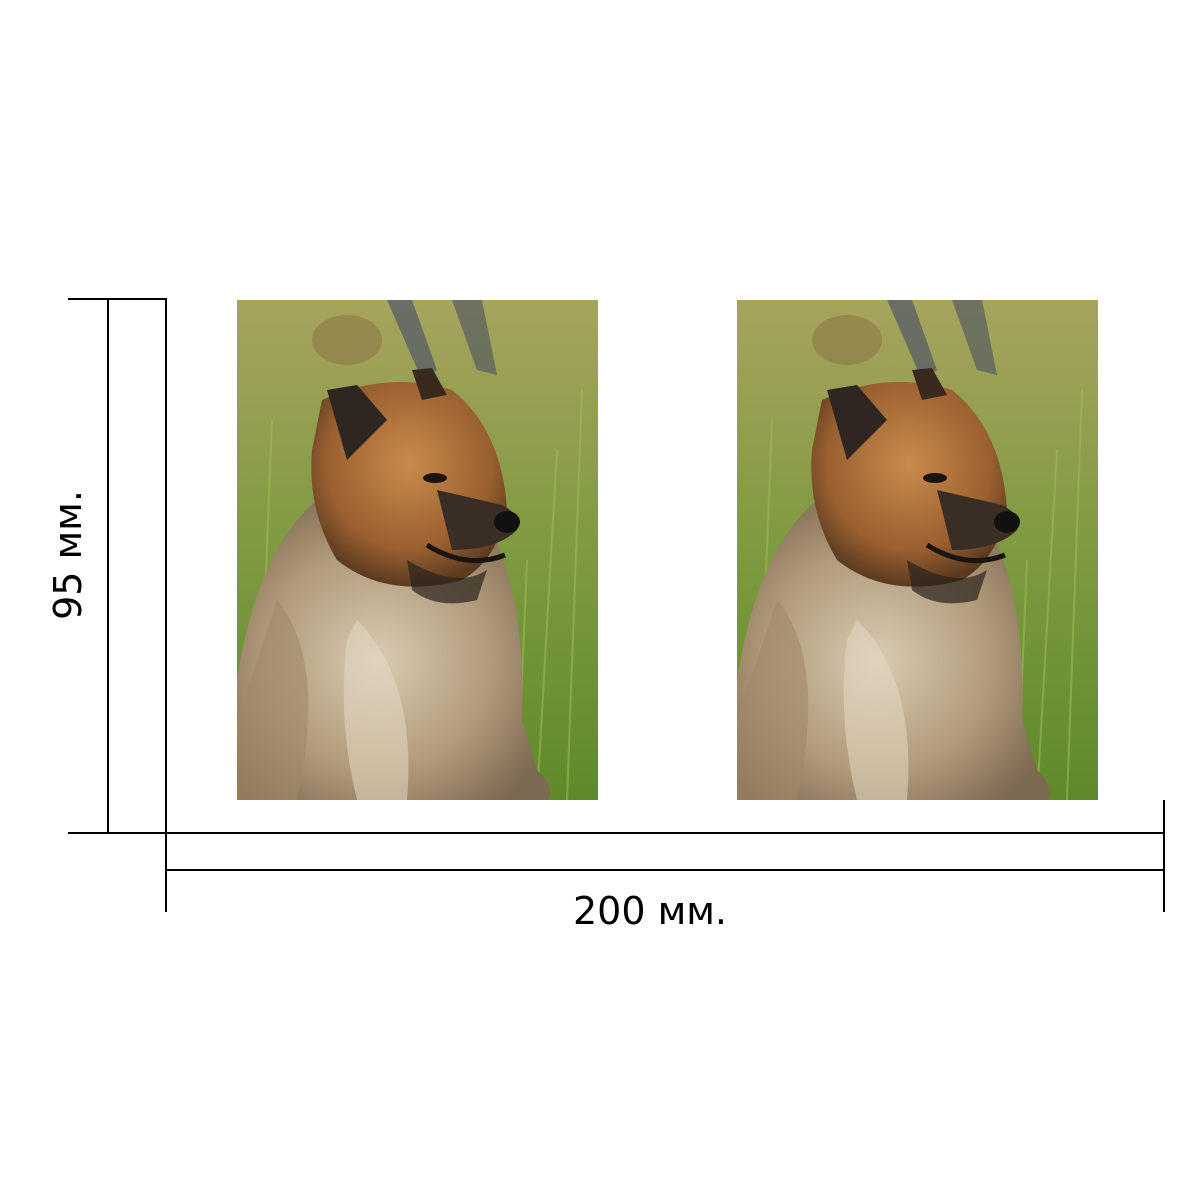 The height and width of the screenshot is (1200, 1200). What do you see at coordinates (108, 566) in the screenshot?
I see `height-dimension-line` at bounding box center [108, 566].